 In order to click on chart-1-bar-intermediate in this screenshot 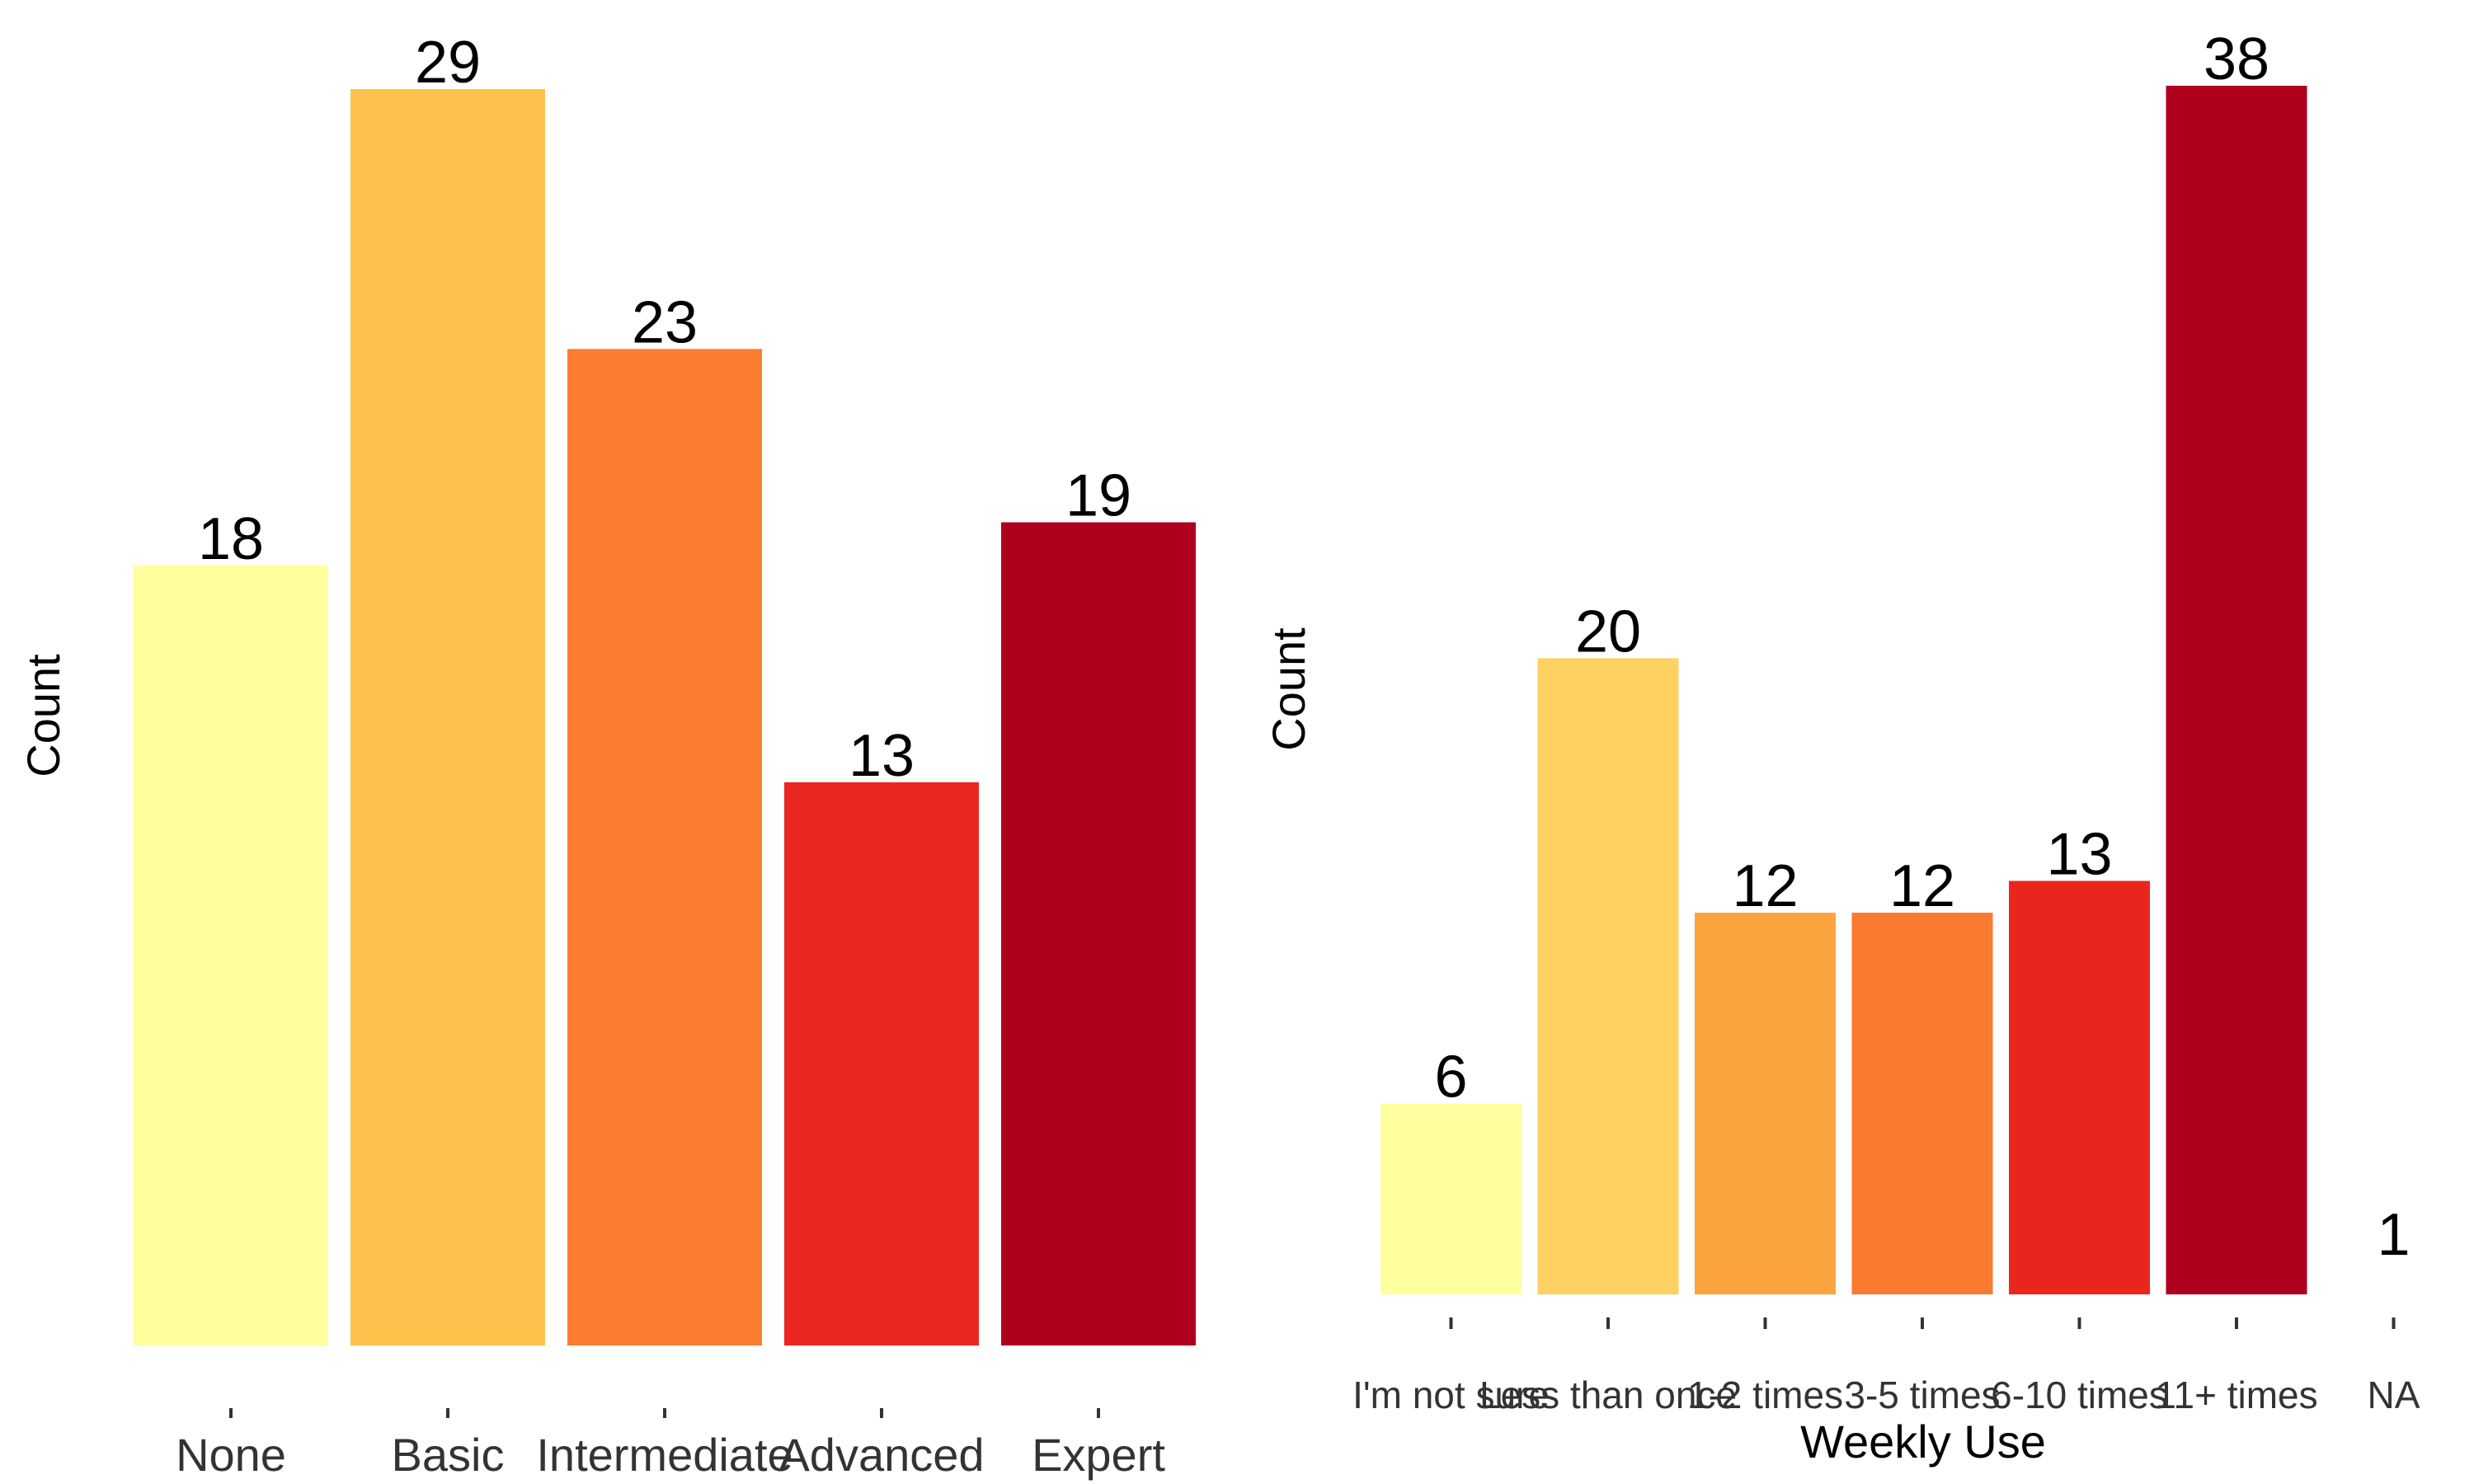, I will do `click(664, 847)`.